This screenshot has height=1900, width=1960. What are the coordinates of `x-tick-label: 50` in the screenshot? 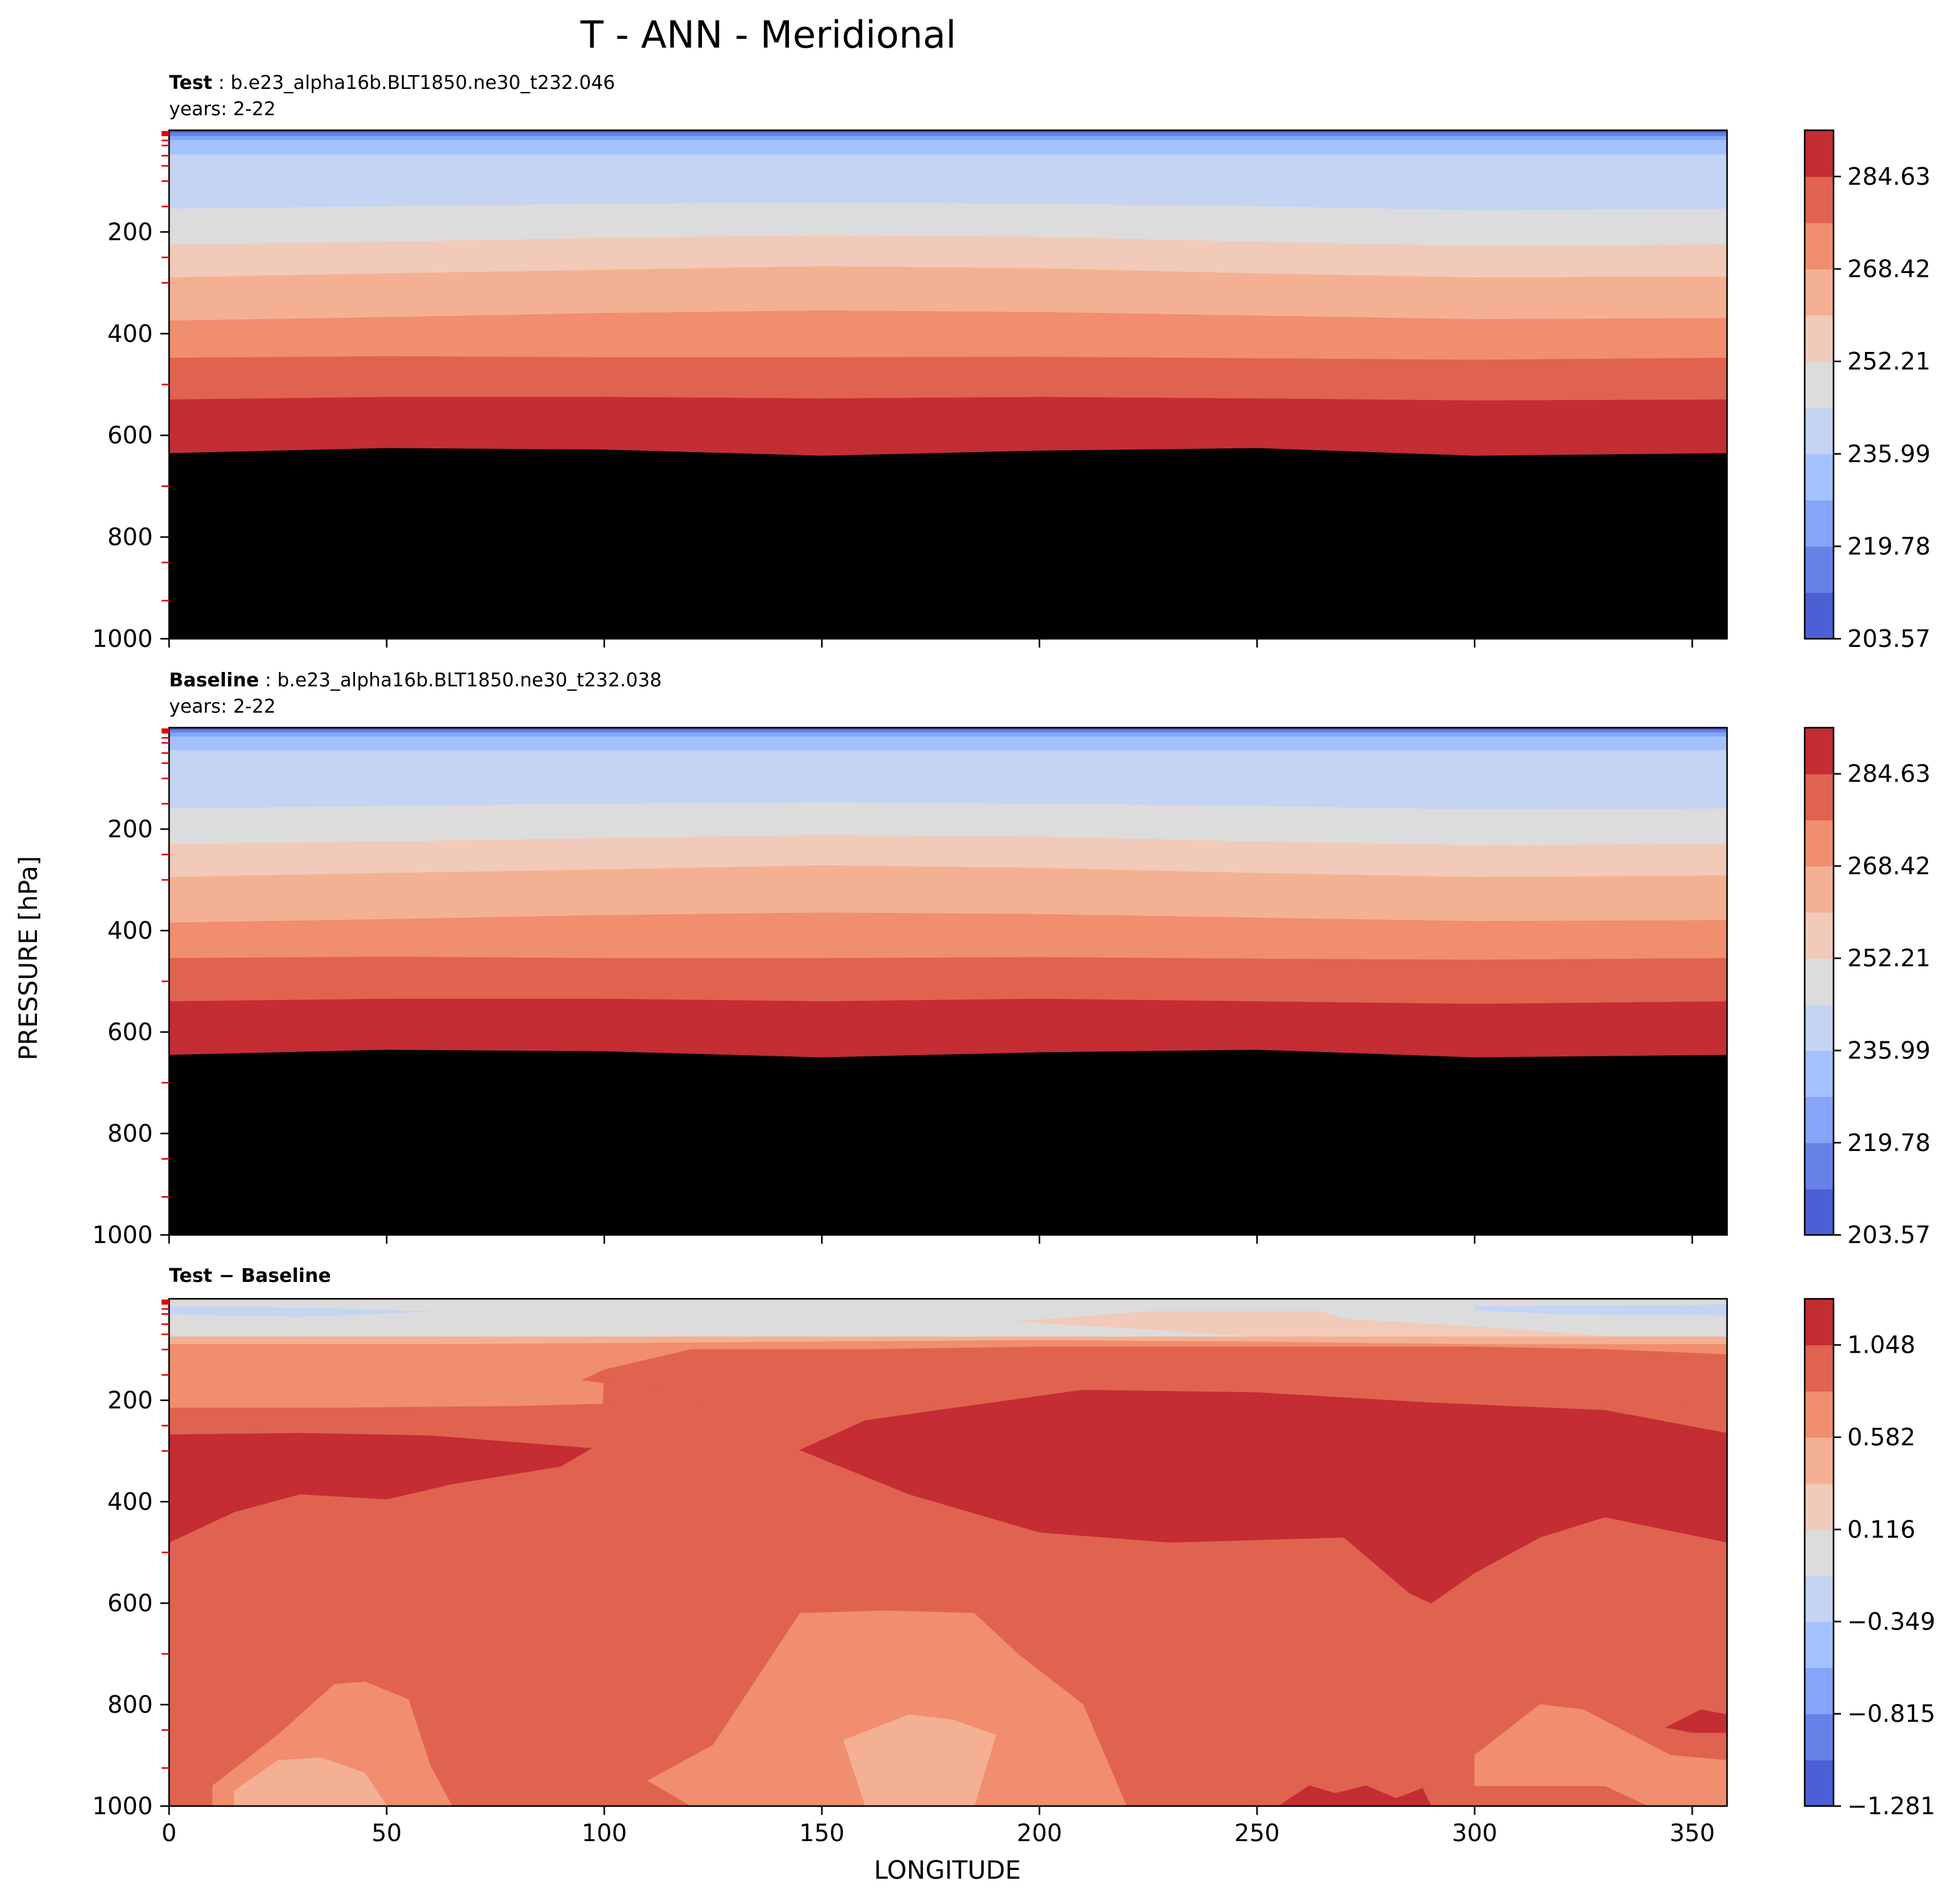 It's located at (386, 1833).